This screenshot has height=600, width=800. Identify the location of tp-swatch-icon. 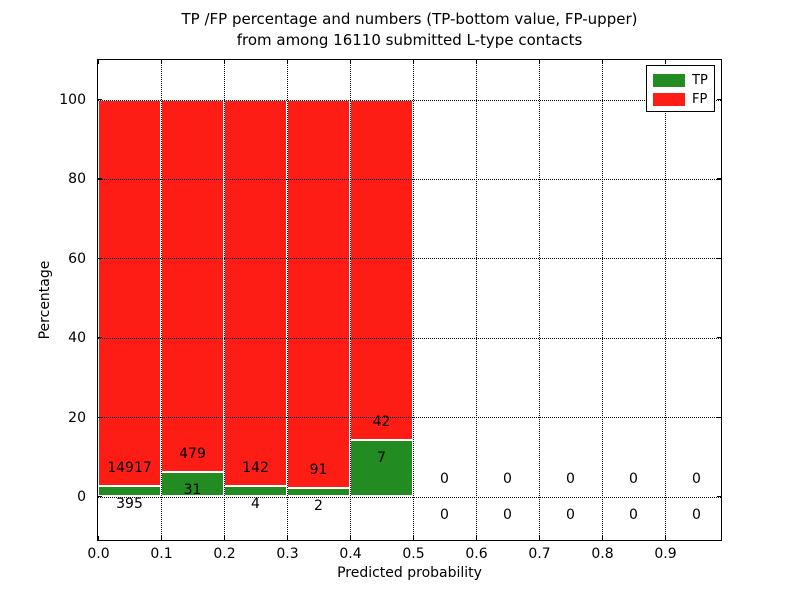
(669, 80).